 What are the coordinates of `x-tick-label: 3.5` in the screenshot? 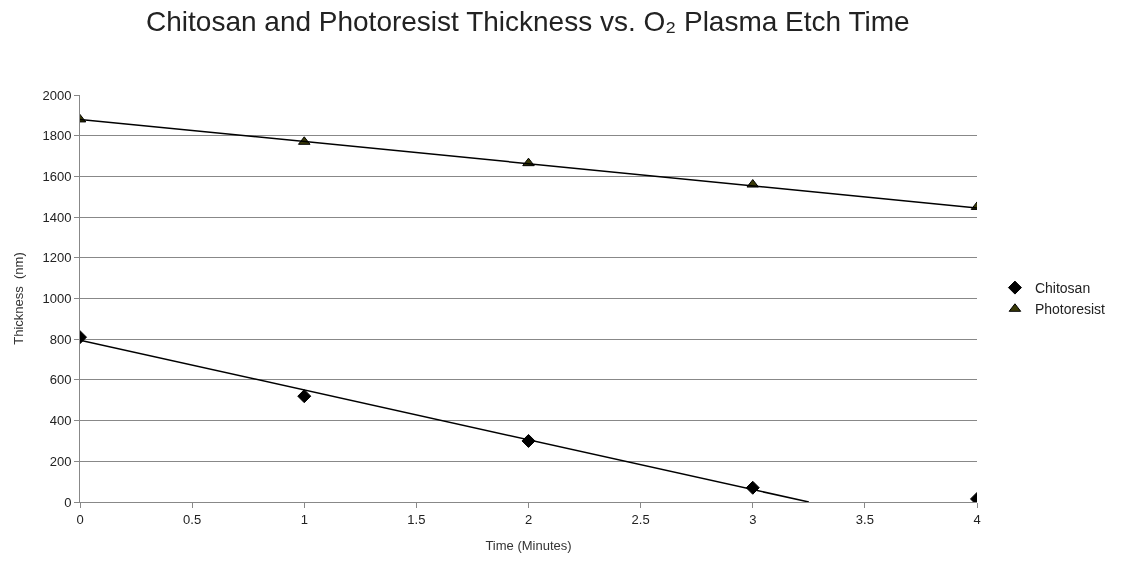 It's located at (864, 519).